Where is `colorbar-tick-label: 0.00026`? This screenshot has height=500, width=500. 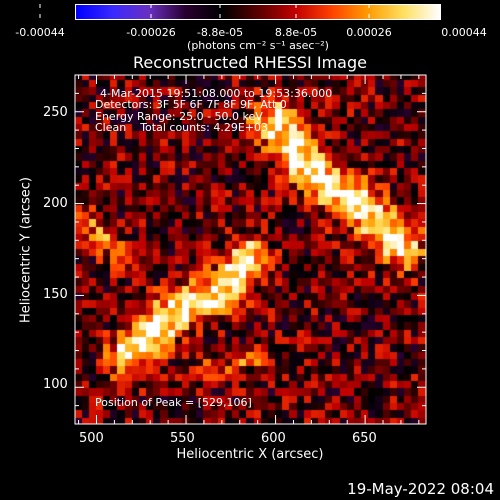 colorbar-tick-label: 0.00026 is located at coordinates (369, 32).